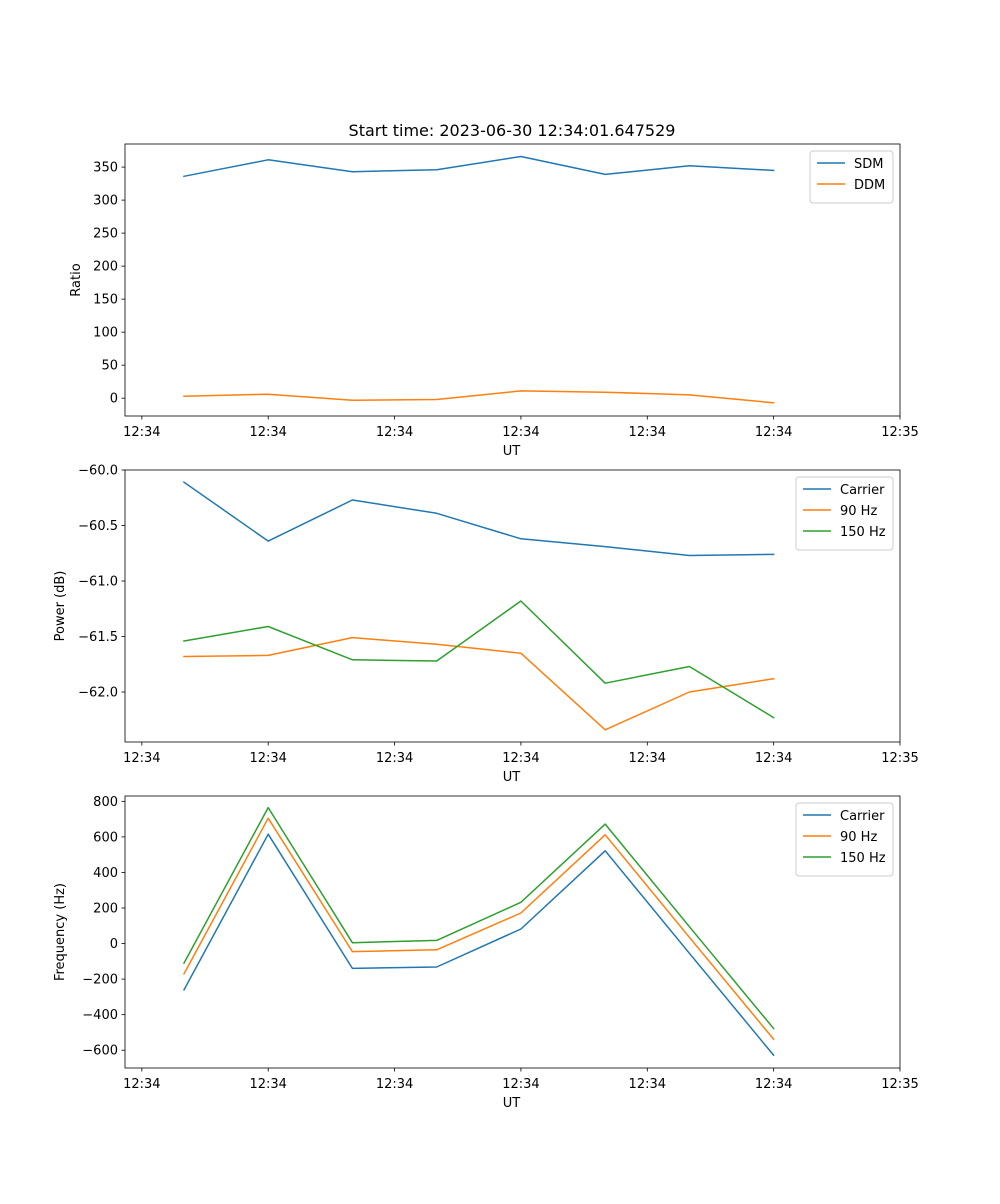  I want to click on y-tick-label: 350, so click(105, 168).